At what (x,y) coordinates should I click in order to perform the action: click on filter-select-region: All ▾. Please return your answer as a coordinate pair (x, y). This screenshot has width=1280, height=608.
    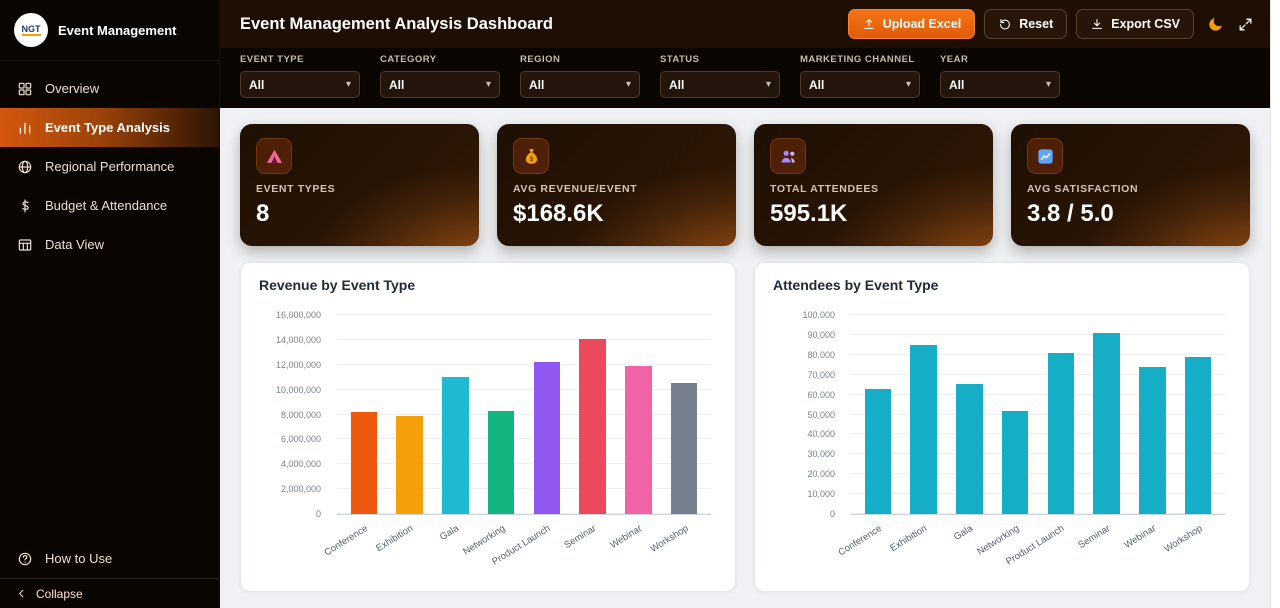
    Looking at the image, I should click on (580, 84).